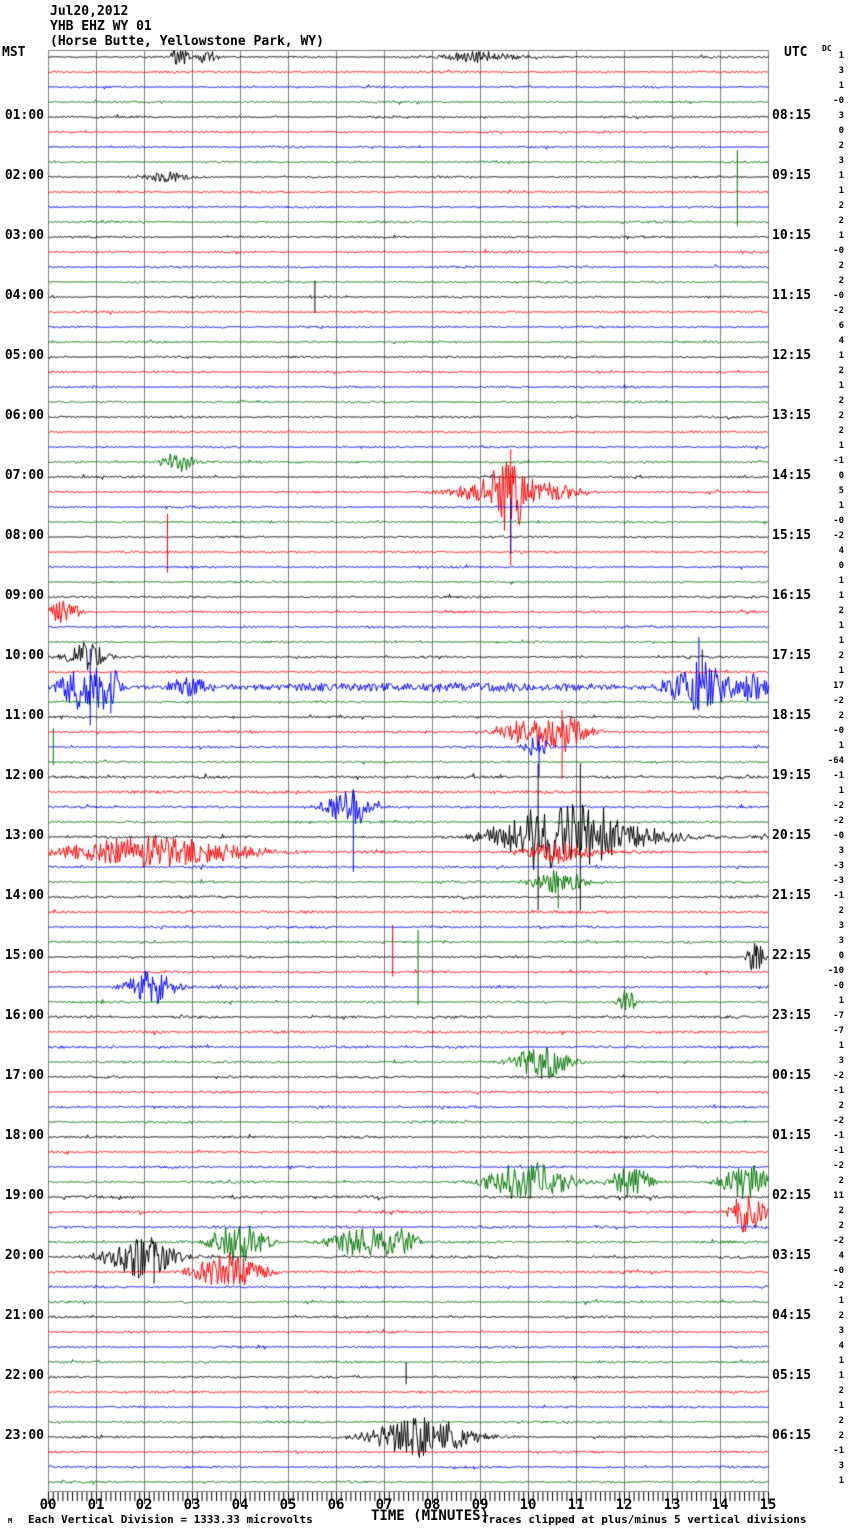  What do you see at coordinates (24, 1255) in the screenshot?
I see `left-time-label: 20:00` at bounding box center [24, 1255].